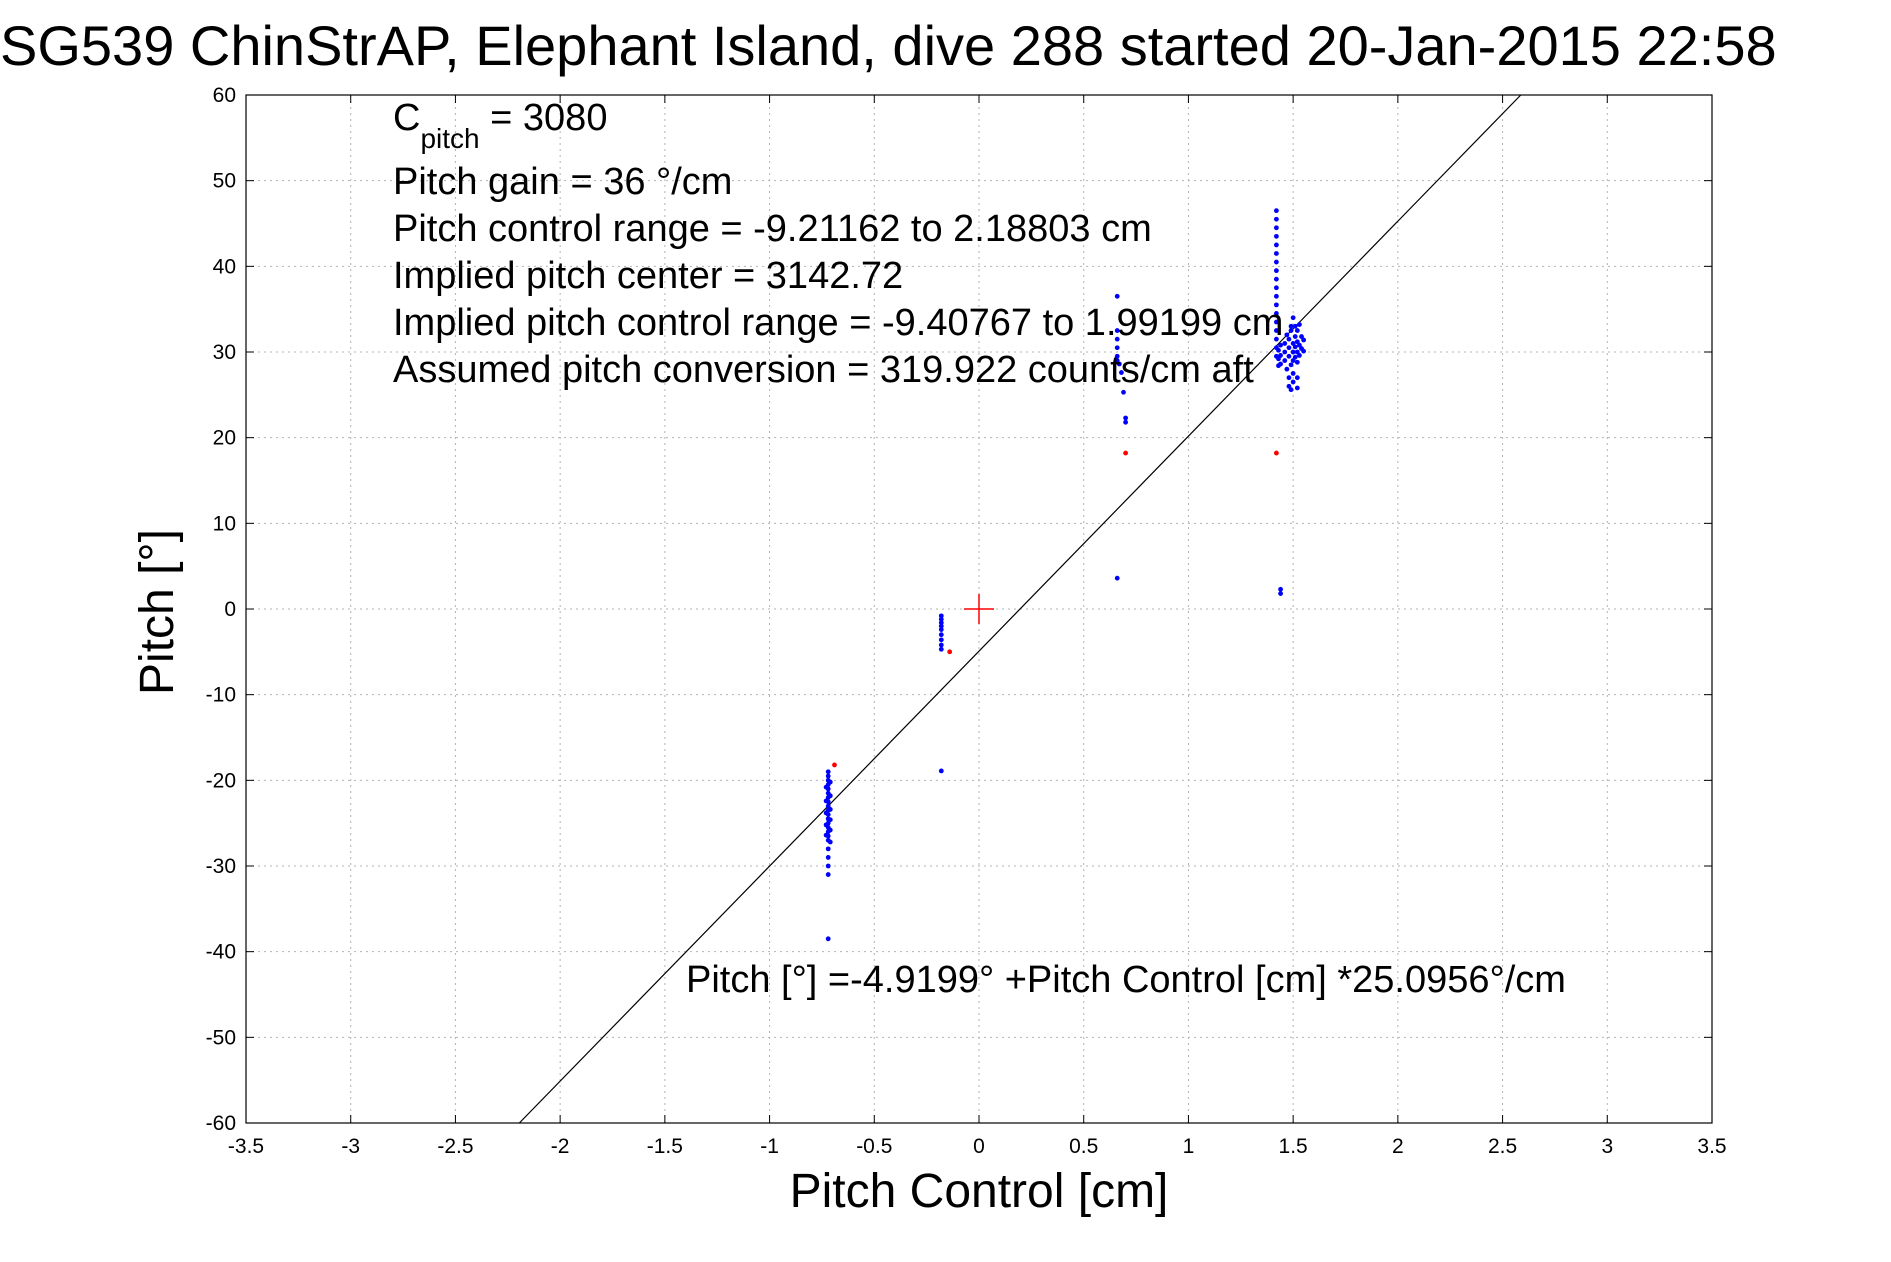 The width and height of the screenshot is (1891, 1262). I want to click on c-pitch-main: C, so click(406, 118).